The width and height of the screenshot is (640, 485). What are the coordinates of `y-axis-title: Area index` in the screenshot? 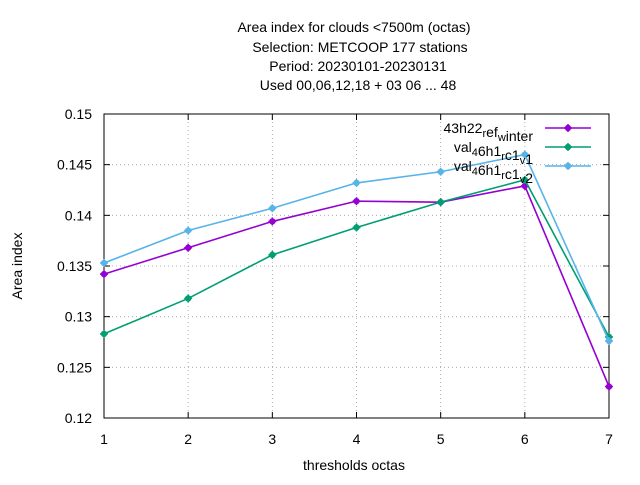 It's located at (17, 266).